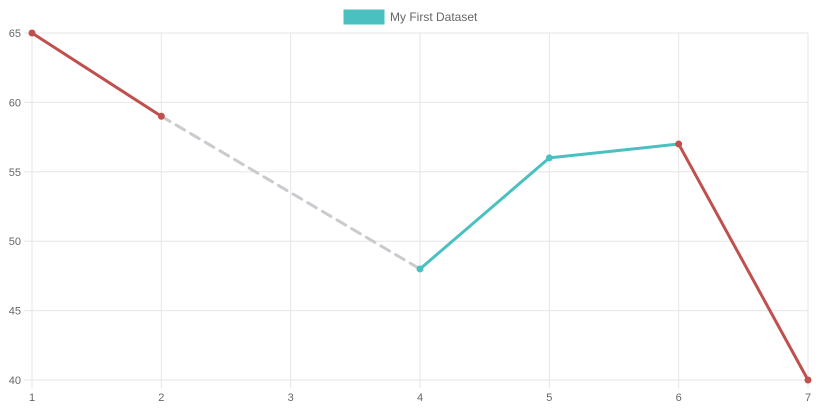 Image resolution: width=823 pixels, height=410 pixels. Describe the element at coordinates (15, 312) in the screenshot. I see `y-tick-label-45: 45` at that location.